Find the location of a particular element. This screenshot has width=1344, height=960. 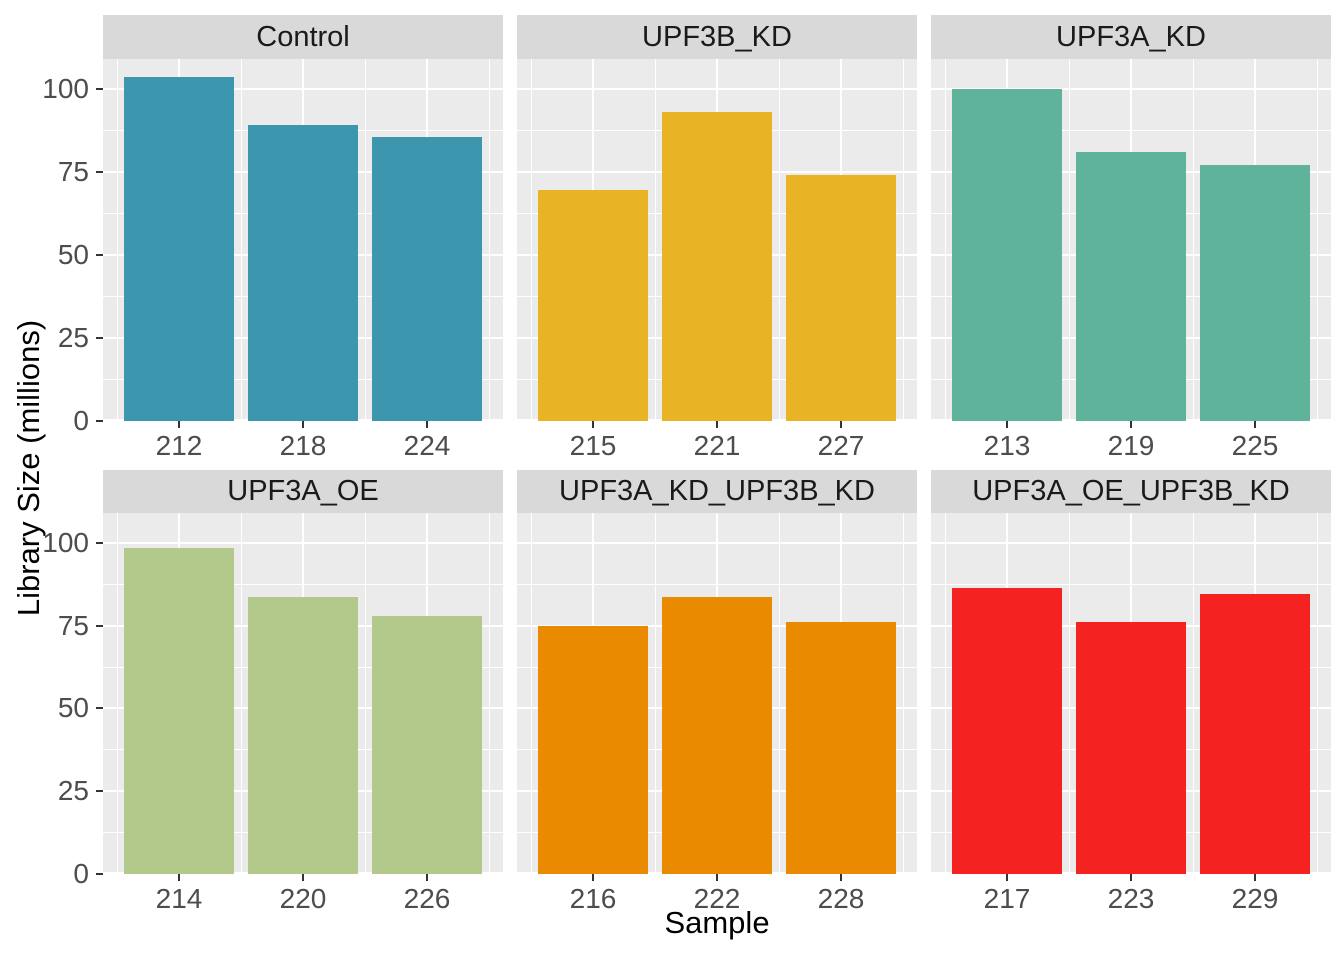

x-axis-tick-label: 223 is located at coordinates (1131, 898).